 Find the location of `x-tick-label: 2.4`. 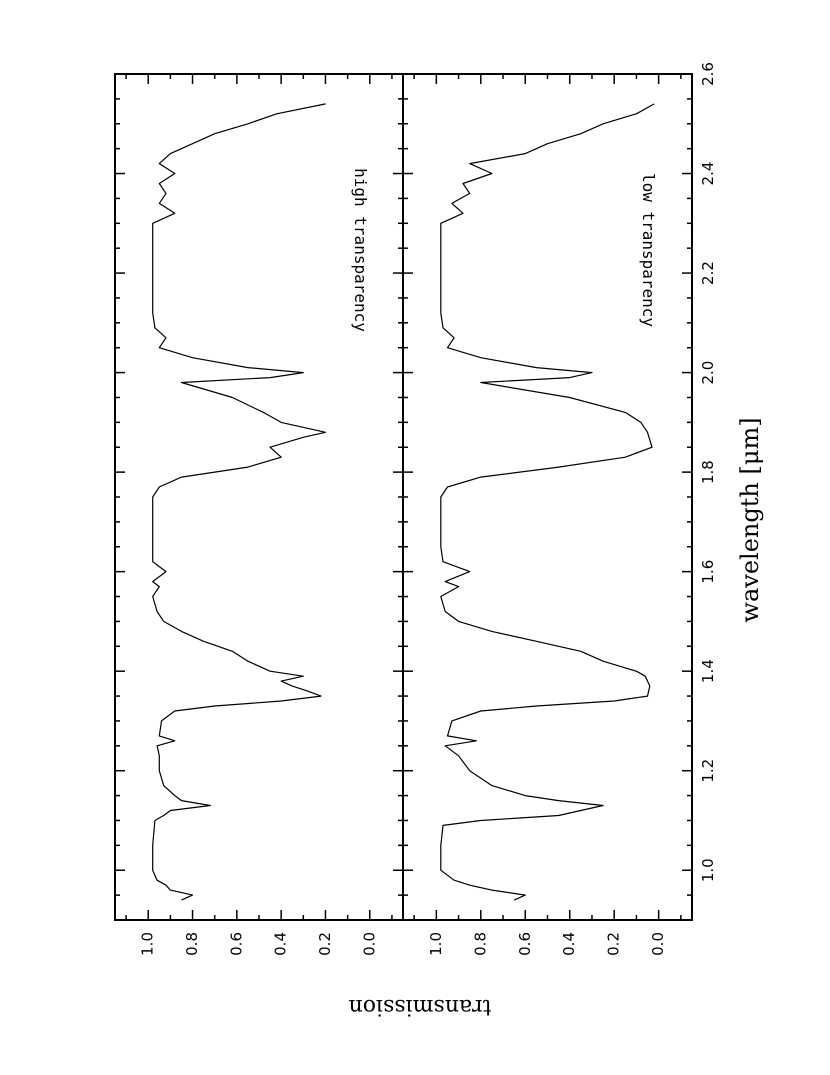

x-tick-label: 2.4 is located at coordinates (708, 174).